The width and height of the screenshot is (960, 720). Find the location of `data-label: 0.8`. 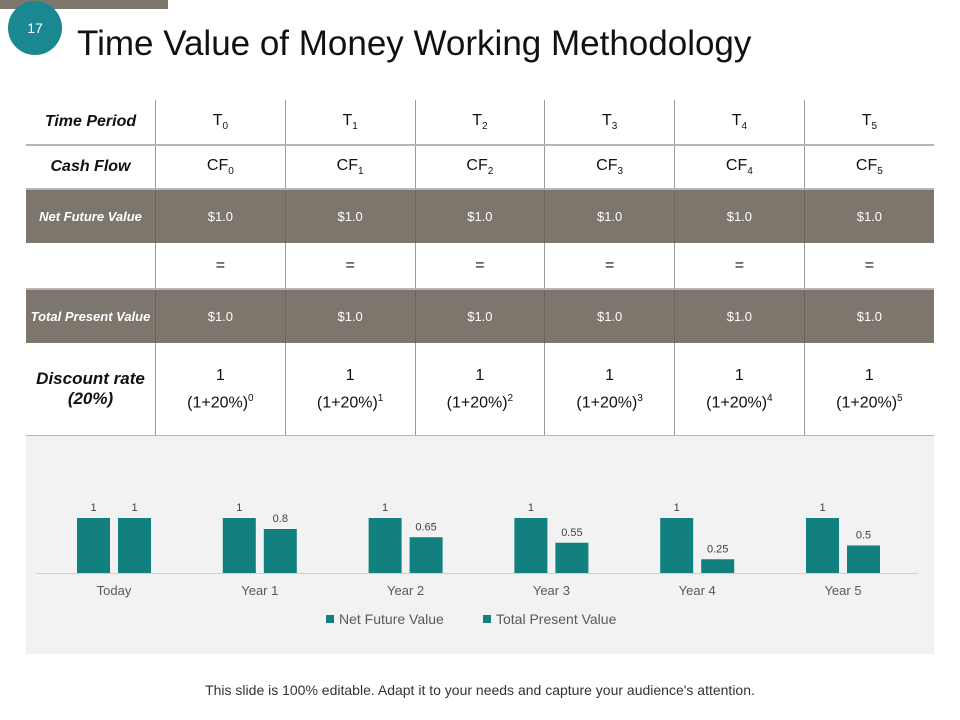

data-label: 0.8 is located at coordinates (280, 519).